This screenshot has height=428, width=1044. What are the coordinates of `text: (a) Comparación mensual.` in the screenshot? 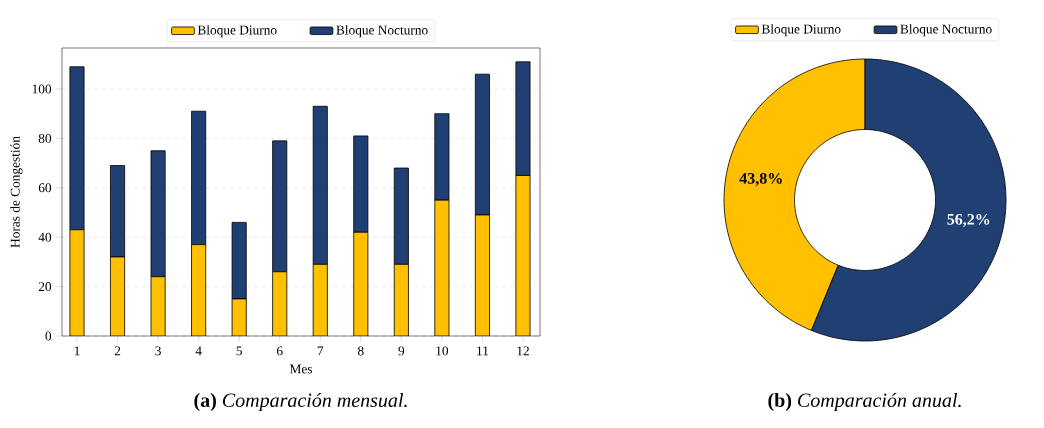 It's located at (300, 402).